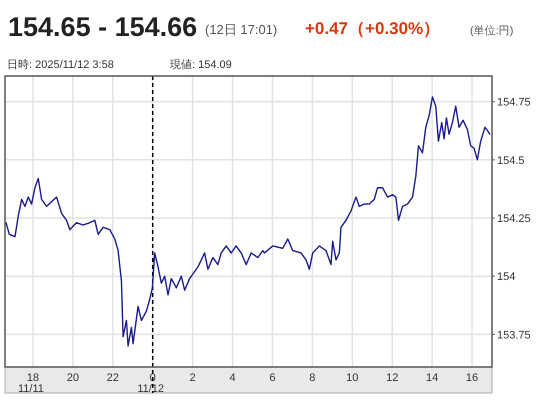 This screenshot has height=400, width=537. Describe the element at coordinates (352, 378) in the screenshot. I see `x-tick-label: 10` at that location.